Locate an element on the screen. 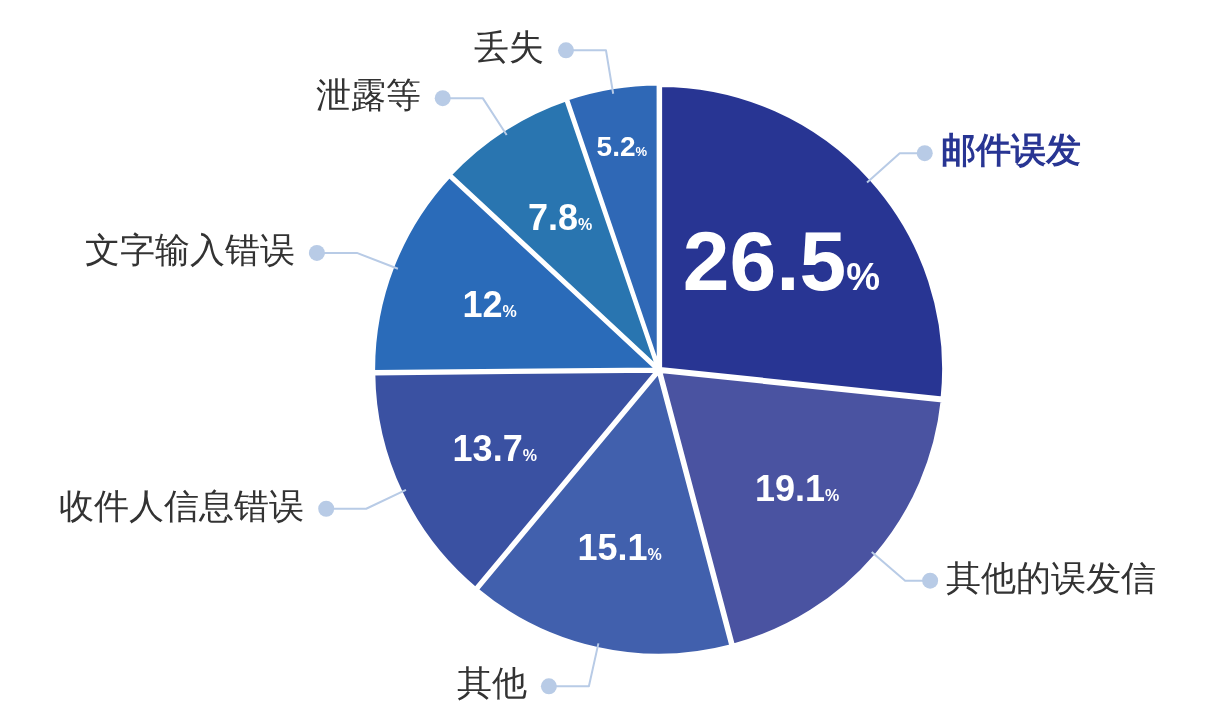 Image resolution: width=1228 pixels, height=715 pixels. data-label: 7.8% is located at coordinates (560, 218).